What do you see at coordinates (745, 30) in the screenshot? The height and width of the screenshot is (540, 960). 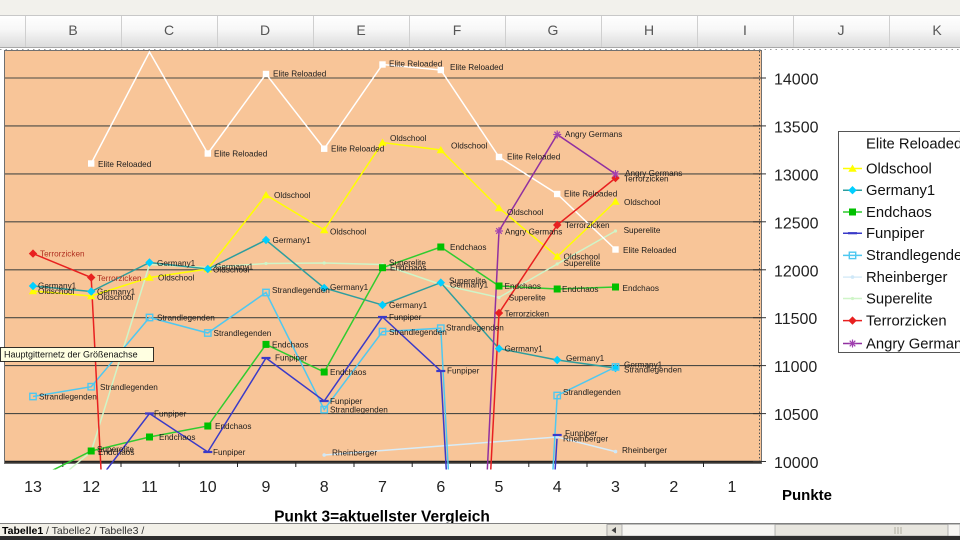 I see `svg-text: I` at bounding box center [745, 30].